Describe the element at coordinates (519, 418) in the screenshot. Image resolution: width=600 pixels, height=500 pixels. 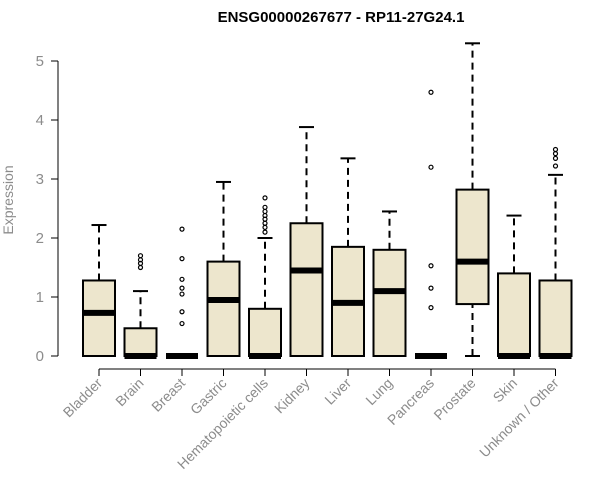
I see `x-tick-label: Unknown / Other` at that location.